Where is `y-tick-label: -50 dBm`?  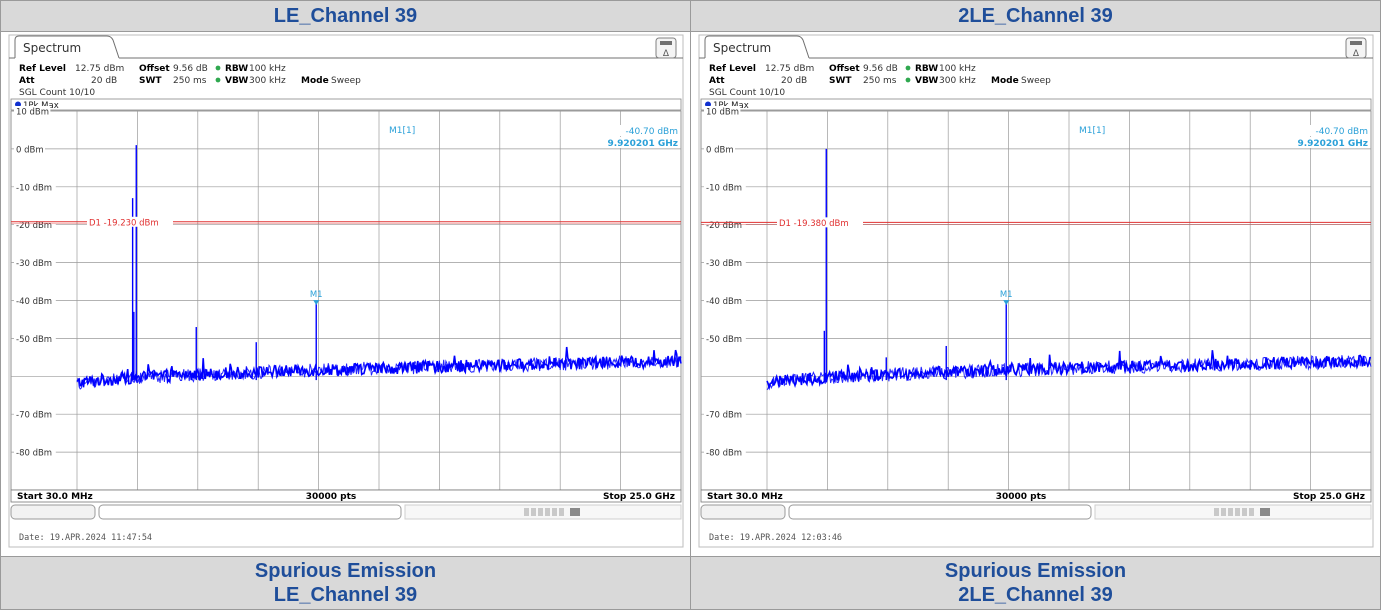
y-tick-label: -50 dBm is located at coordinates (34, 340).